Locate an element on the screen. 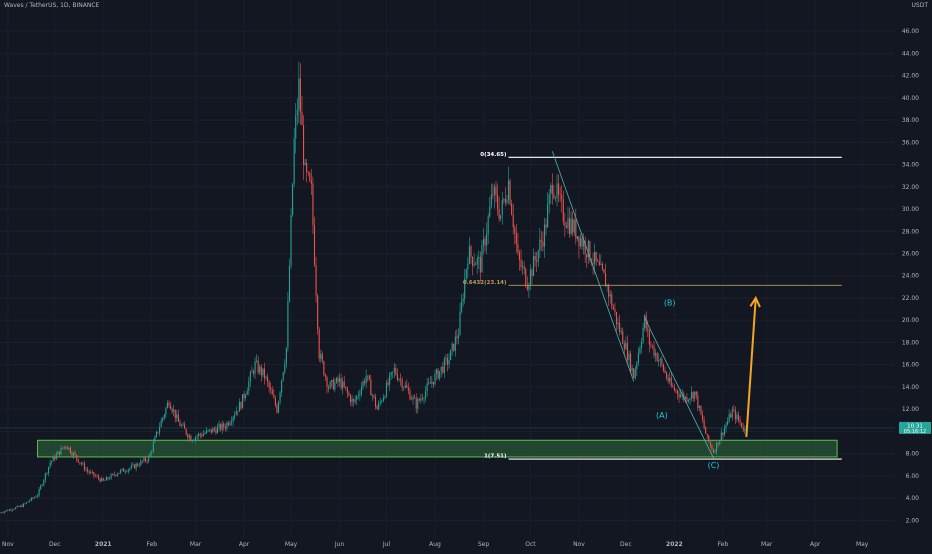 This screenshot has width=932, height=554. y-tick-label: 14.00 is located at coordinates (910, 387).